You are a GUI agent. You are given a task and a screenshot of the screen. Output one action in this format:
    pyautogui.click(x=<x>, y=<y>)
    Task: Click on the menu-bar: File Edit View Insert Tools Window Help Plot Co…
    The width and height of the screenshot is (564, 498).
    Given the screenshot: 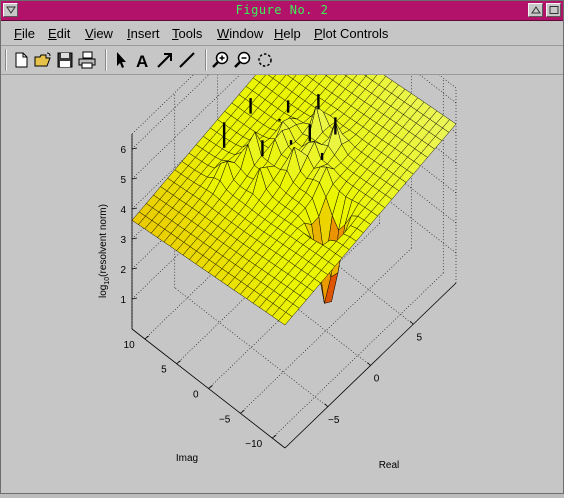 What is the action you would take?
    pyautogui.click(x=282, y=33)
    